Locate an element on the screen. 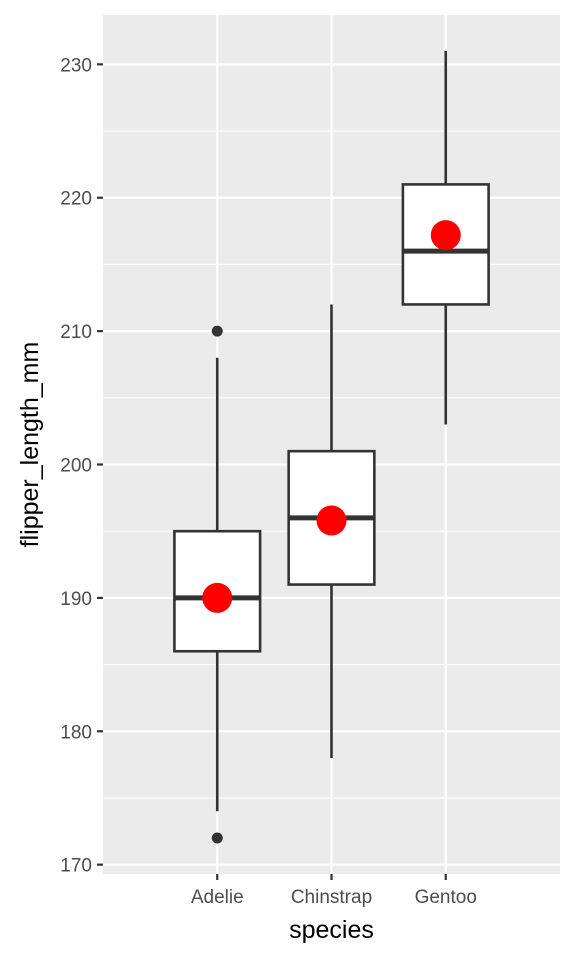 This screenshot has height=960, width=576. x-axis: Adelie Chinstrap Gentoo is located at coordinates (334, 891).